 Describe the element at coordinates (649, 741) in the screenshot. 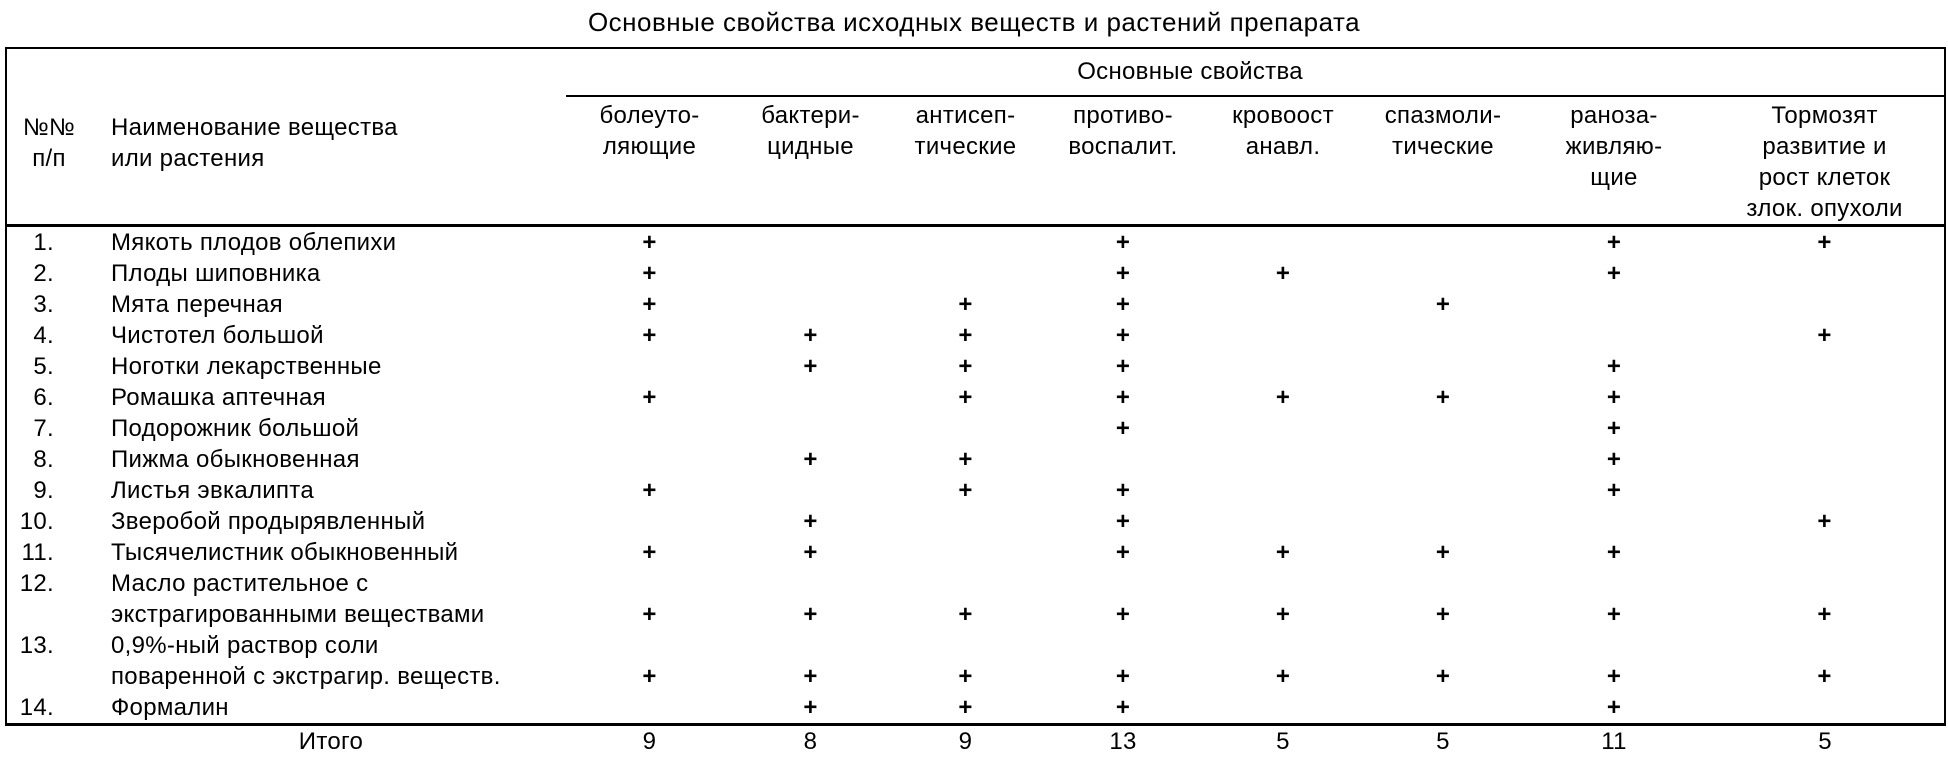

I see `total-value-analgesic: 9` at that location.